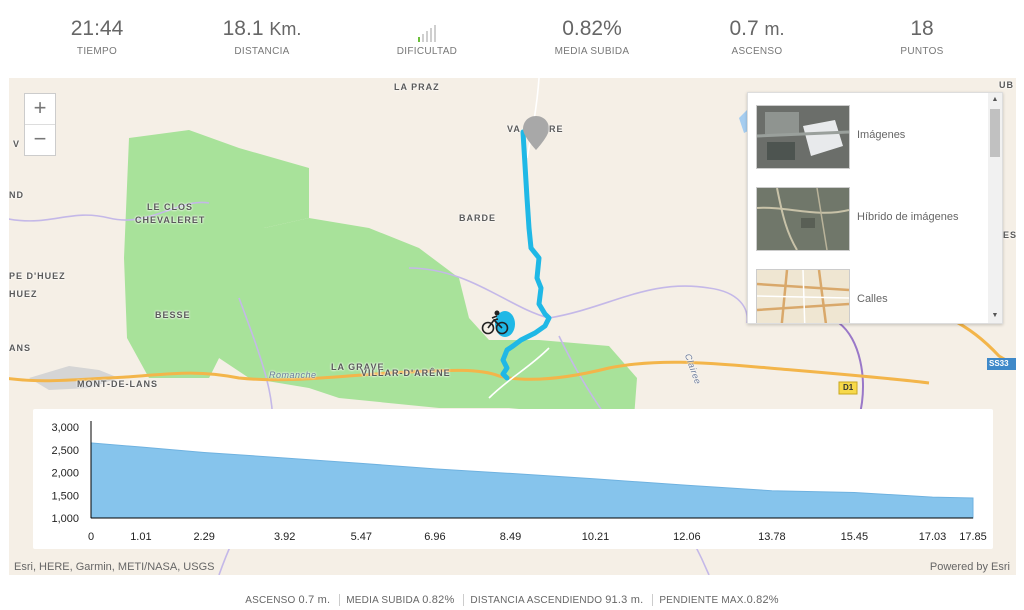  I want to click on basemap-label: Calles, so click(872, 299).